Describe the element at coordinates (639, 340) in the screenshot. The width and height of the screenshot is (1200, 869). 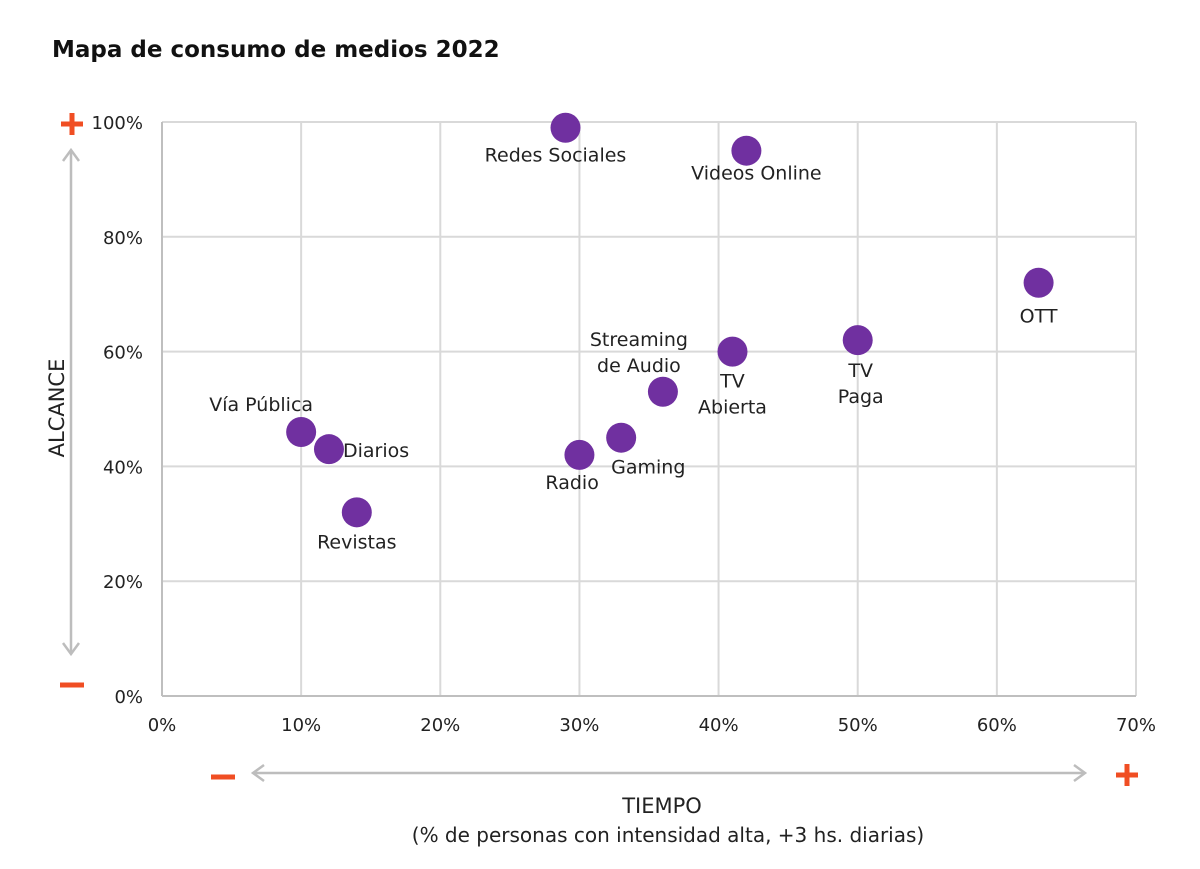
I see `point-label-line: Streaming` at that location.